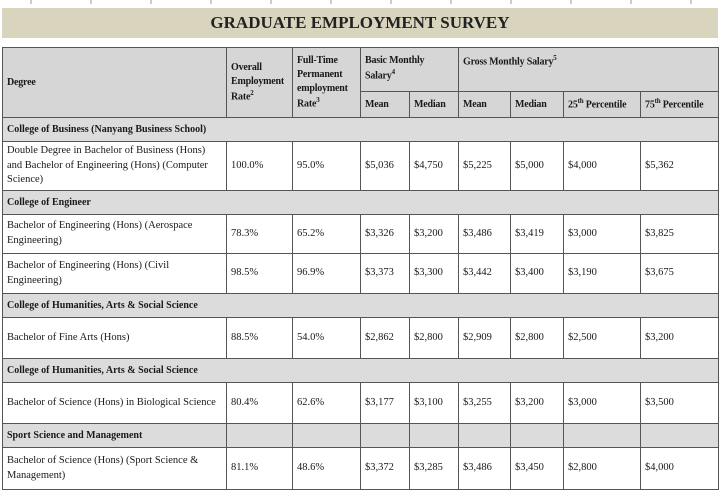 The image size is (722, 490). What do you see at coordinates (361, 2) in the screenshot?
I see `cropped-text-strip` at bounding box center [361, 2].